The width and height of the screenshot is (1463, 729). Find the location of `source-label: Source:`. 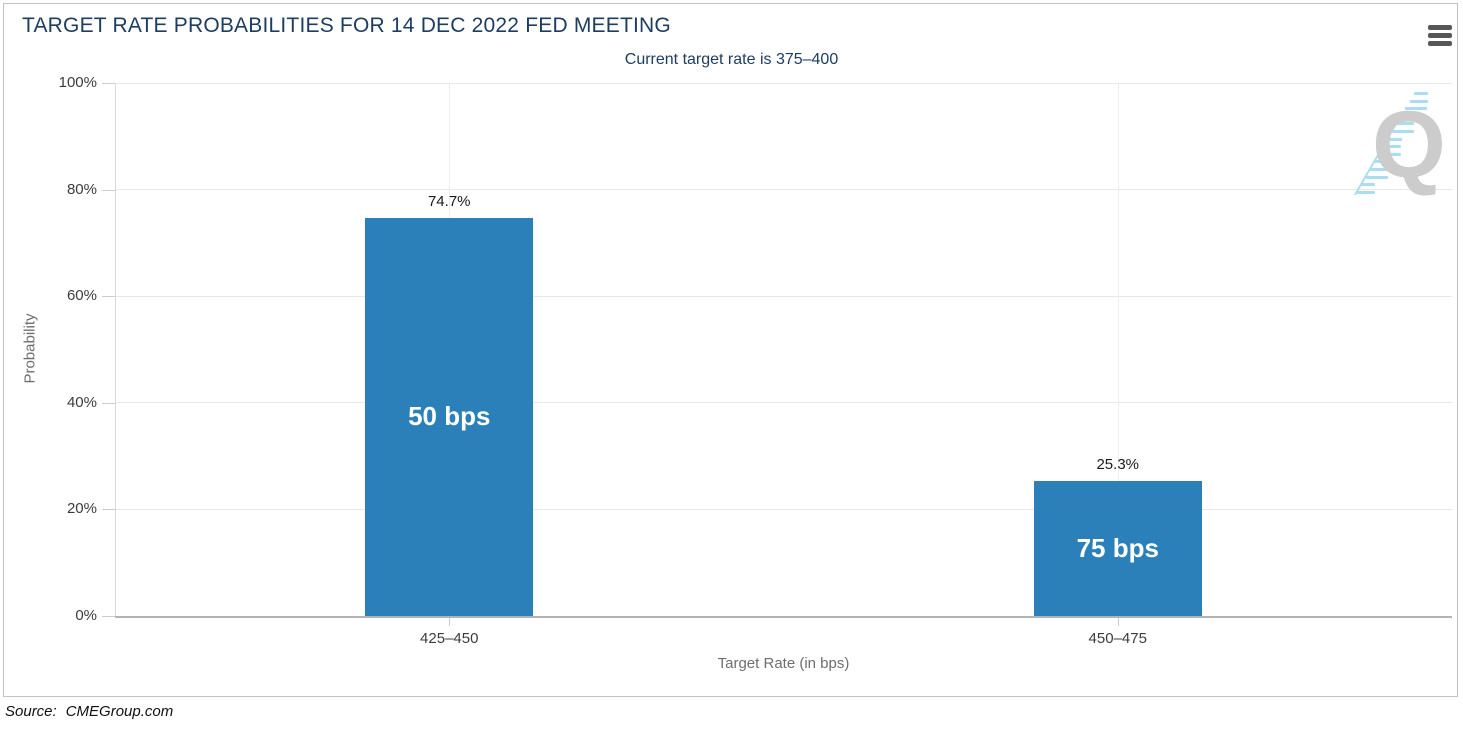

source-label: Source: is located at coordinates (31, 711).